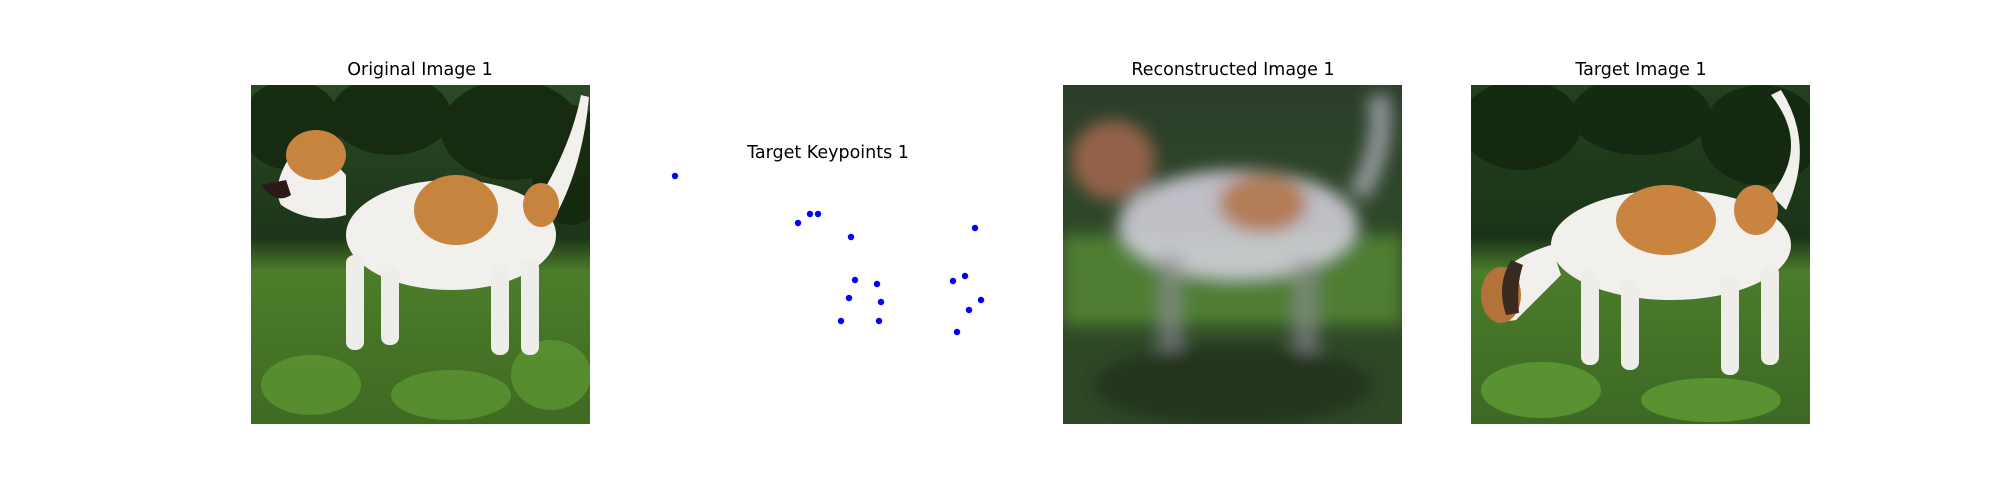  I want to click on target-image, so click(1640, 254).